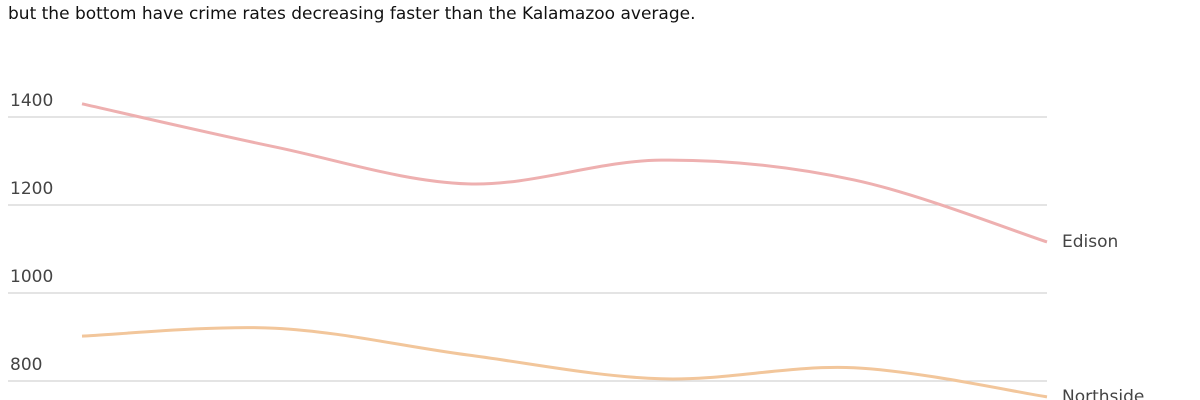  What do you see at coordinates (1103, 393) in the screenshot?
I see `series-label: Northside` at bounding box center [1103, 393].